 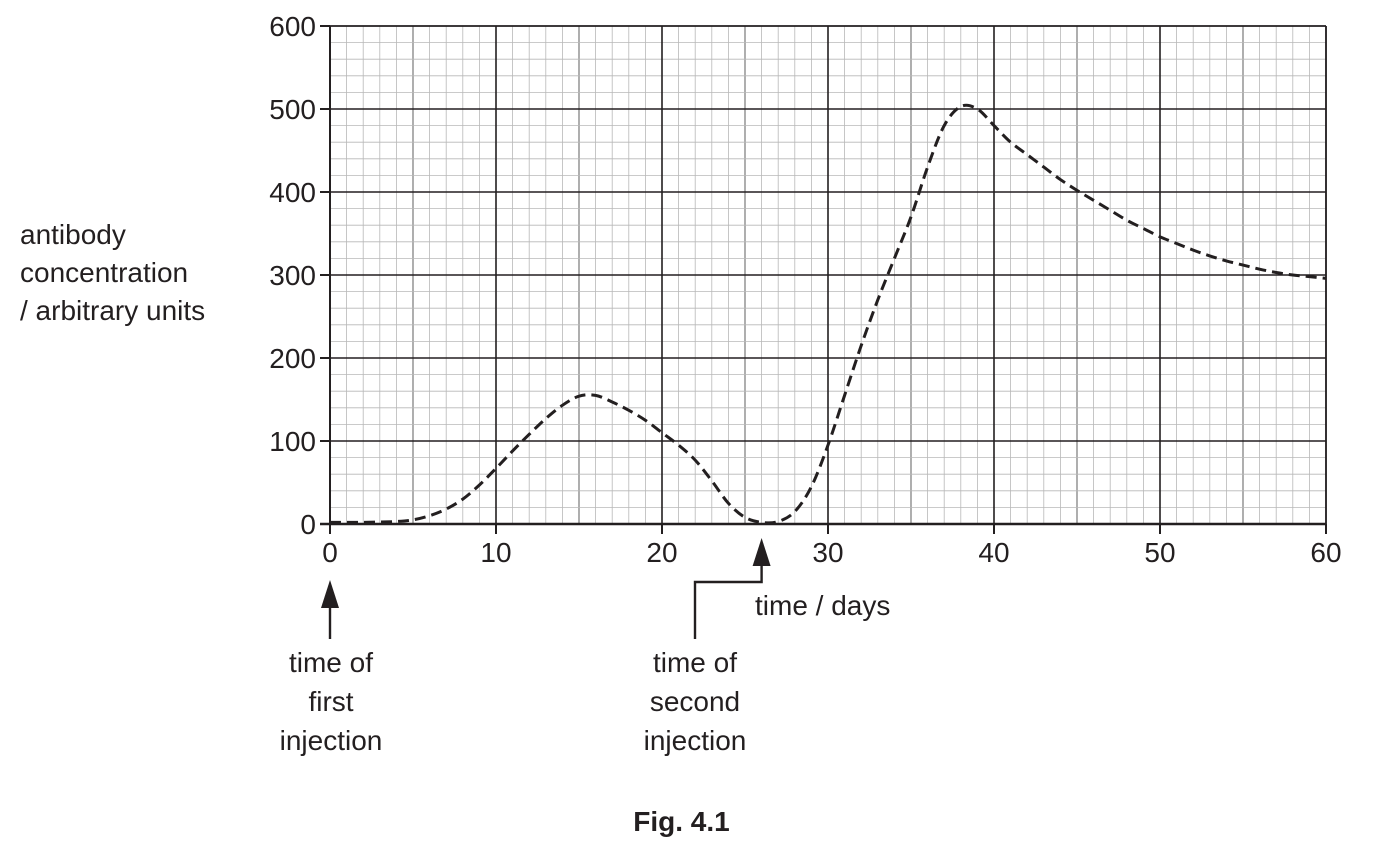 What do you see at coordinates (1159, 552) in the screenshot?
I see `x-tick-label: 50` at bounding box center [1159, 552].